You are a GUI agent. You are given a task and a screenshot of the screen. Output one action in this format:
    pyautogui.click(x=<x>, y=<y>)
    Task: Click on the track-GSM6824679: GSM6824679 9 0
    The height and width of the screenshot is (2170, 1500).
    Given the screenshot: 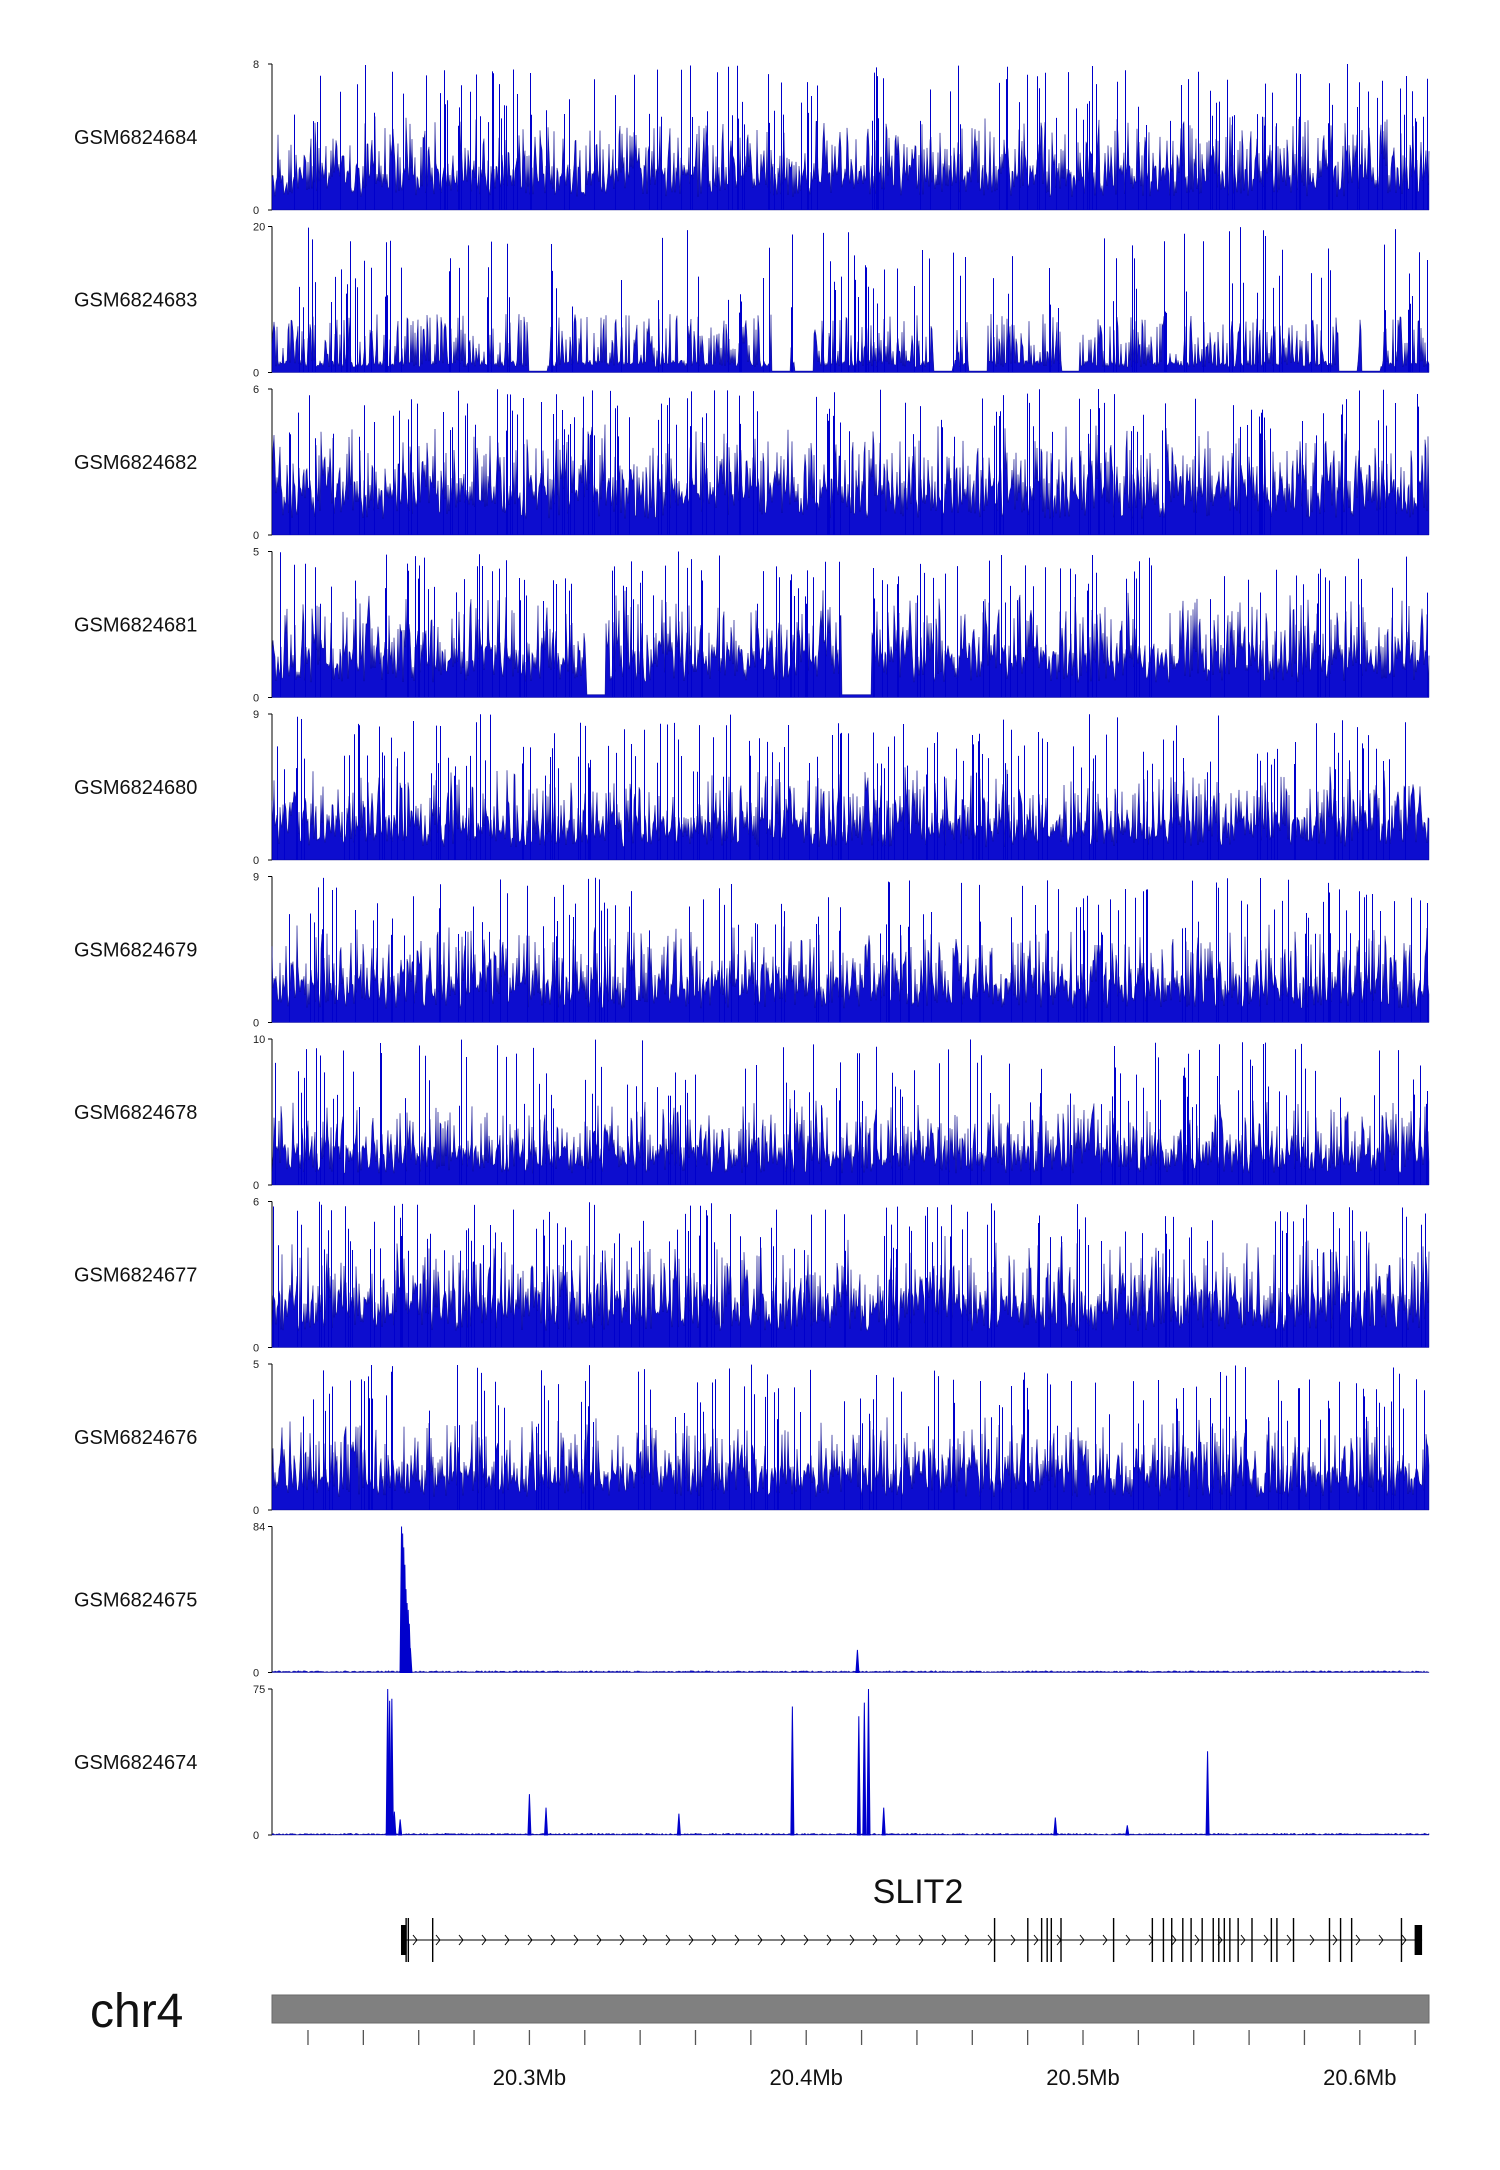 What is the action you would take?
    pyautogui.click(x=752, y=951)
    